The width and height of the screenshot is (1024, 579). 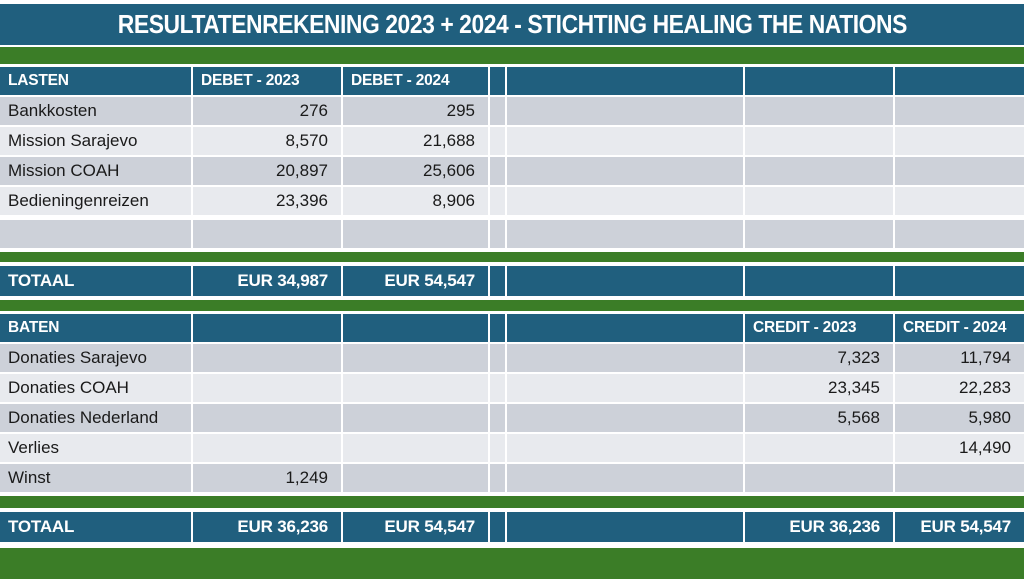 I want to click on table-row-bedieningenreizen: Bedieningenreizen 23,396 8,906, so click(x=512, y=201).